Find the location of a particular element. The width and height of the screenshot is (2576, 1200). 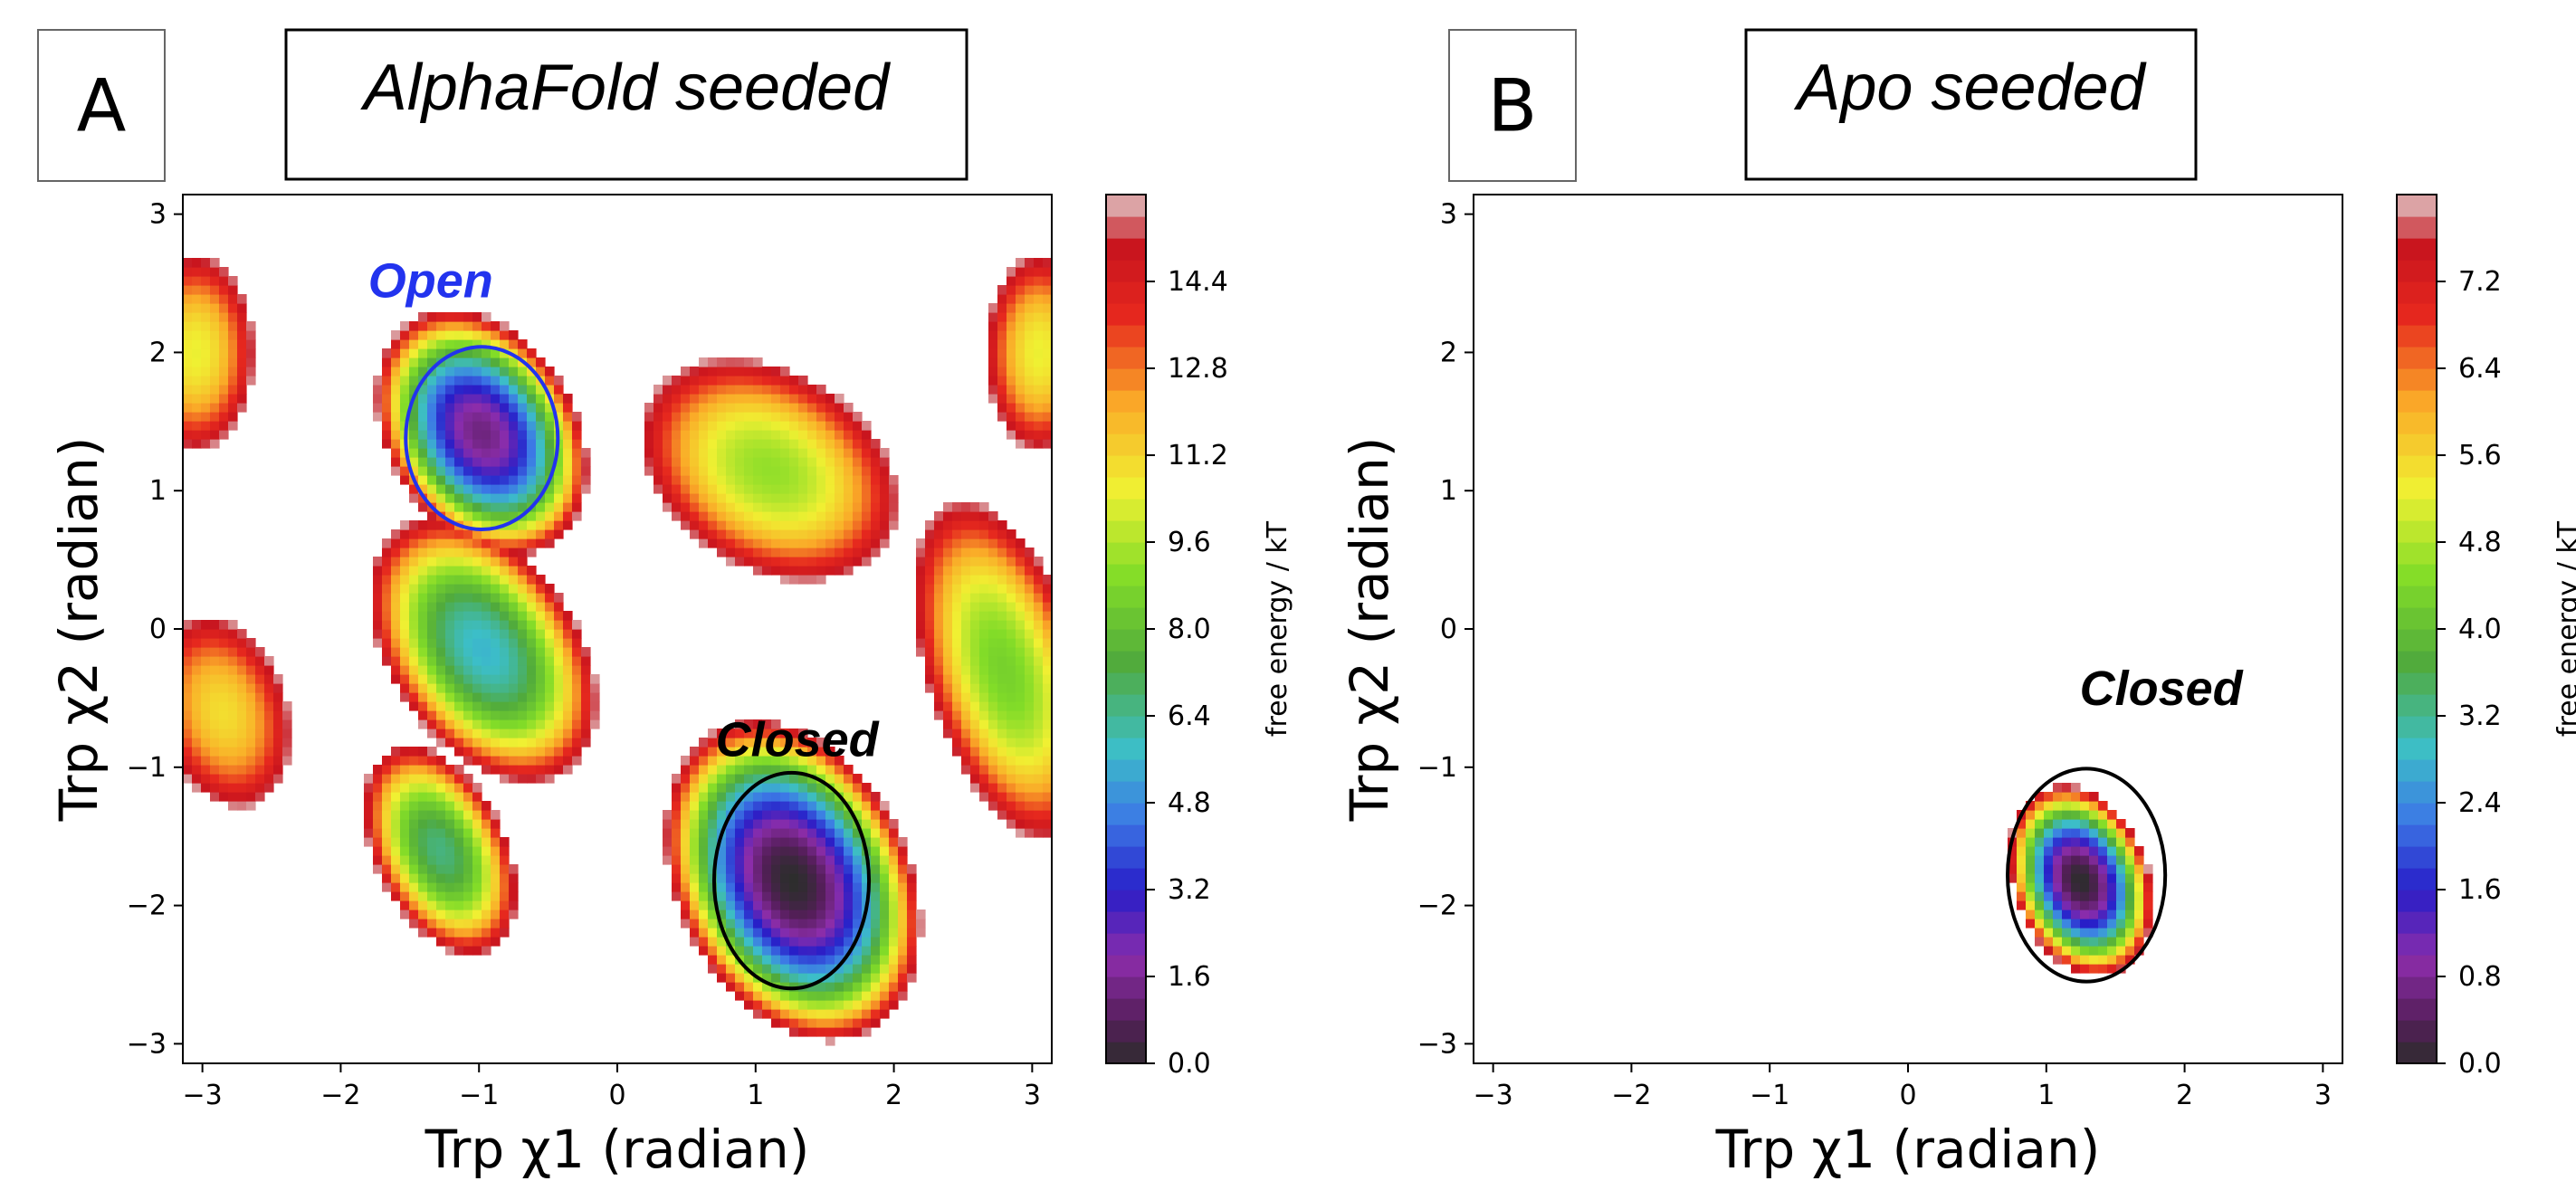

colorbar-tick-label: 3.2 is located at coordinates (2480, 716).